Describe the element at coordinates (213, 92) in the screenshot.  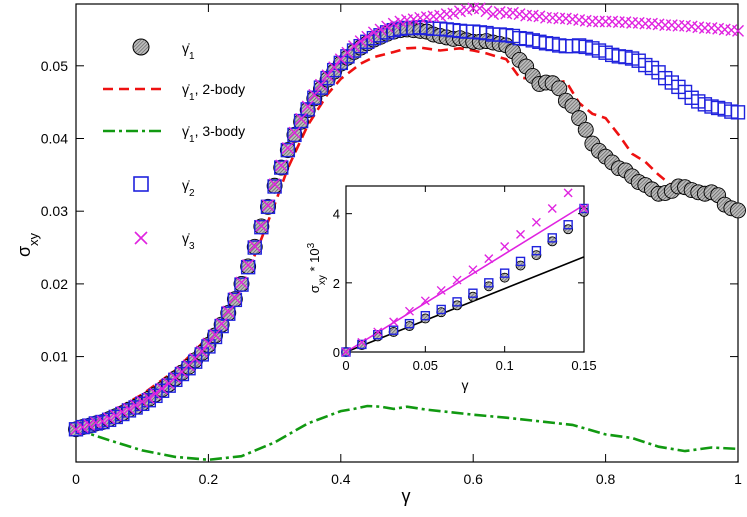
I see `legend-label-2body: γ̇1, 2-body` at that location.